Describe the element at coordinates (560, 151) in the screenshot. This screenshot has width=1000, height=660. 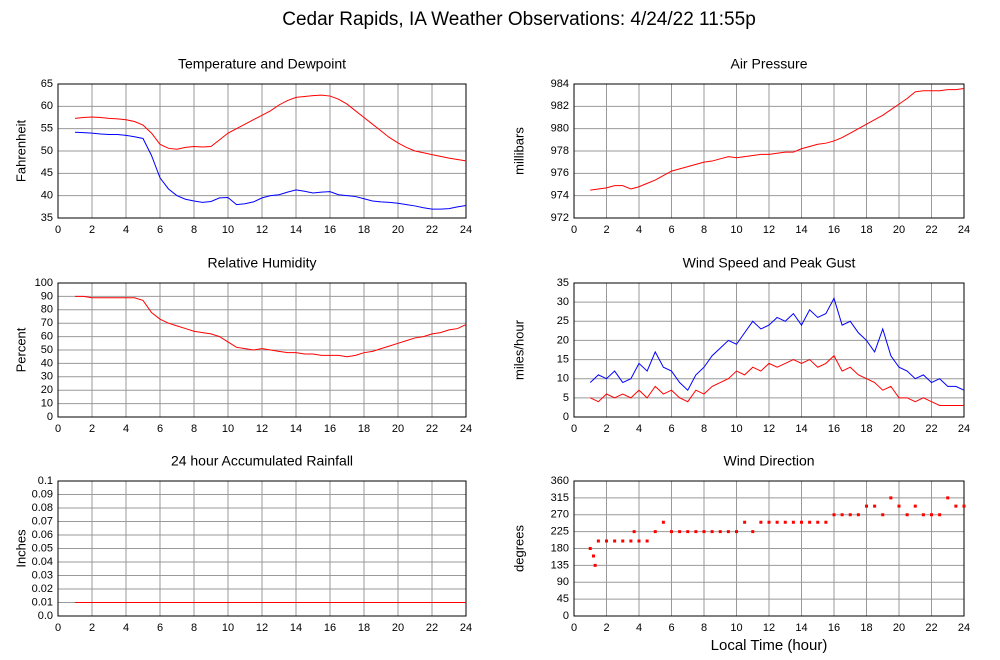
I see `y-tick-label: 978` at that location.